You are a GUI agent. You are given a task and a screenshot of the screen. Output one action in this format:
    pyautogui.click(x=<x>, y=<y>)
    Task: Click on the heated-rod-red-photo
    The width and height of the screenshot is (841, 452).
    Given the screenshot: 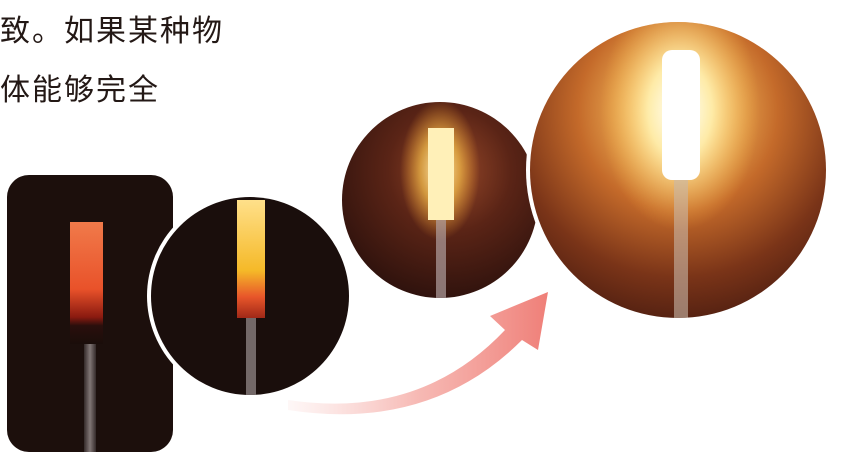 What is the action you would take?
    pyautogui.click(x=90, y=313)
    